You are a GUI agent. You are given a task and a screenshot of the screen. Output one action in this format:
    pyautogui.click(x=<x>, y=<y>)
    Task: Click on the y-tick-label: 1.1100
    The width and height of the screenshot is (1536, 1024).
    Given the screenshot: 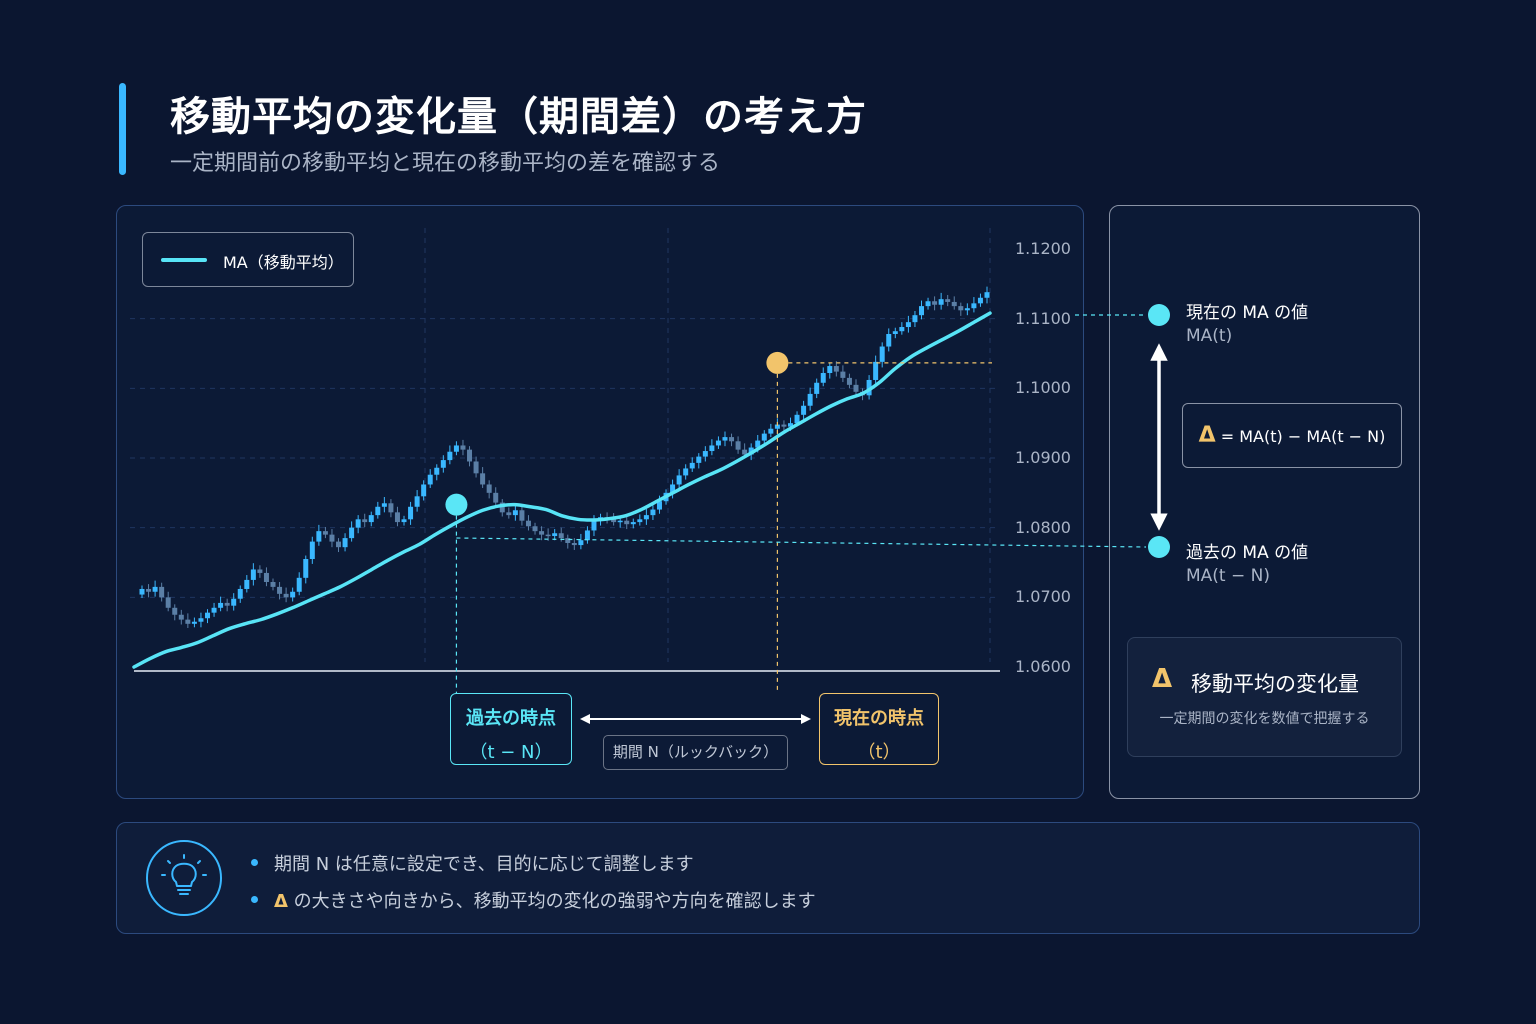 What is the action you would take?
    pyautogui.click(x=1043, y=318)
    